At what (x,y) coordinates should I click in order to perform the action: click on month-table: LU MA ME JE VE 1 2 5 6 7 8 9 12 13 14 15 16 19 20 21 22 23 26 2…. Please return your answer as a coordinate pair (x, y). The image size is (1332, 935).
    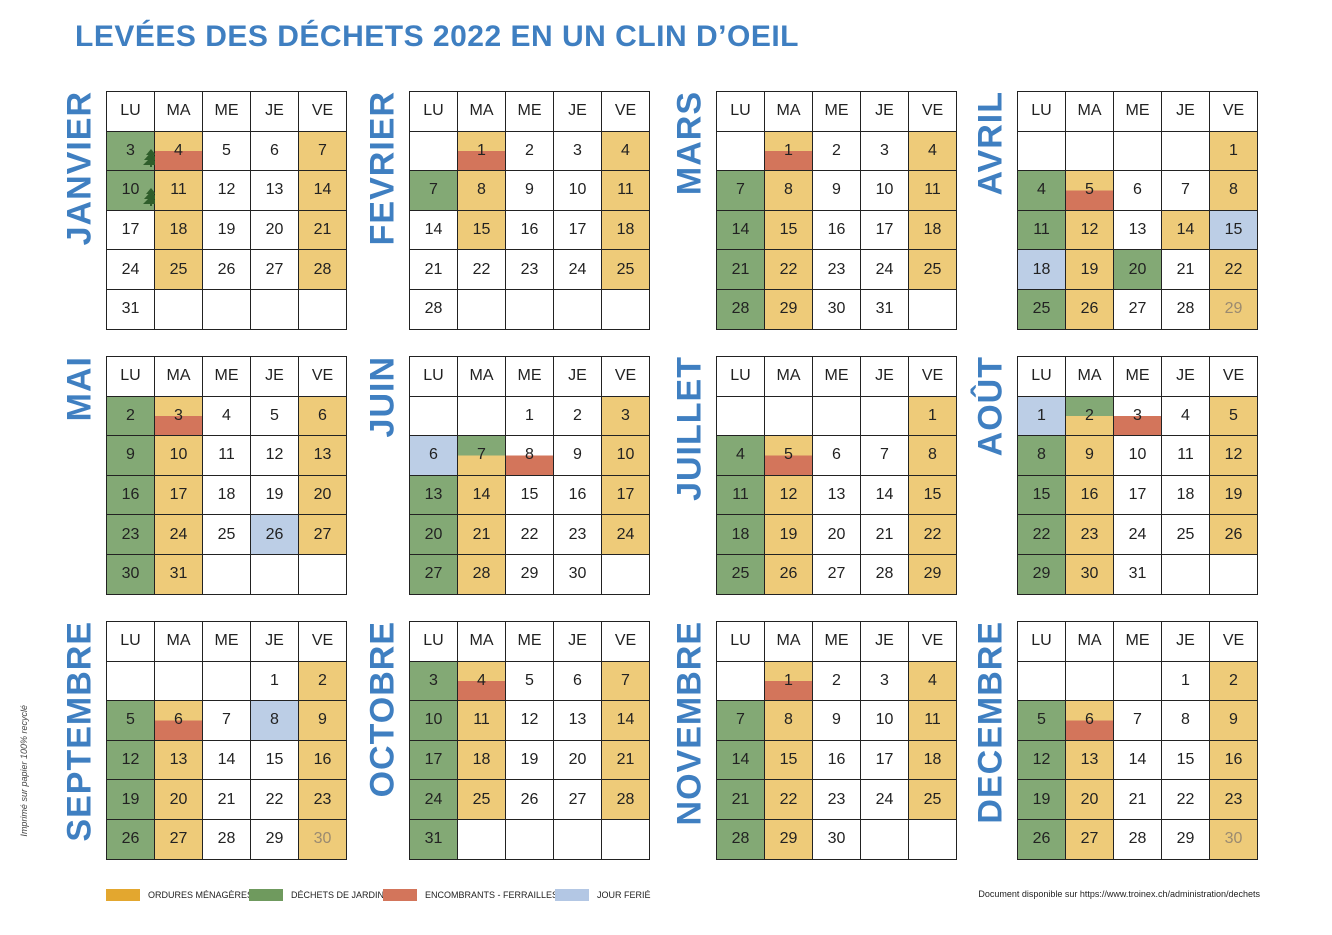
    Looking at the image, I should click on (226, 740).